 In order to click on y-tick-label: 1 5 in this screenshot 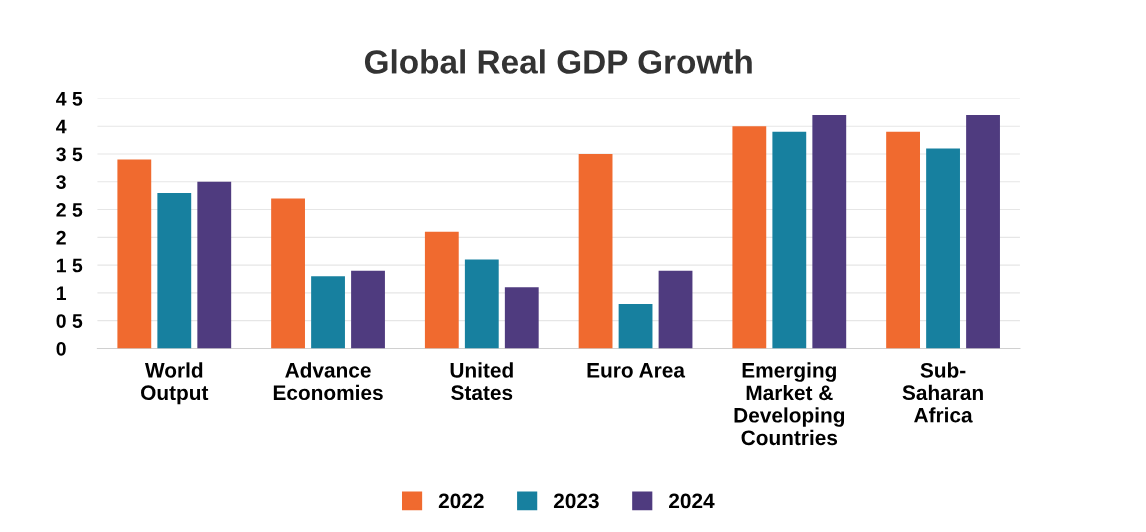, I will do `click(69, 265)`.